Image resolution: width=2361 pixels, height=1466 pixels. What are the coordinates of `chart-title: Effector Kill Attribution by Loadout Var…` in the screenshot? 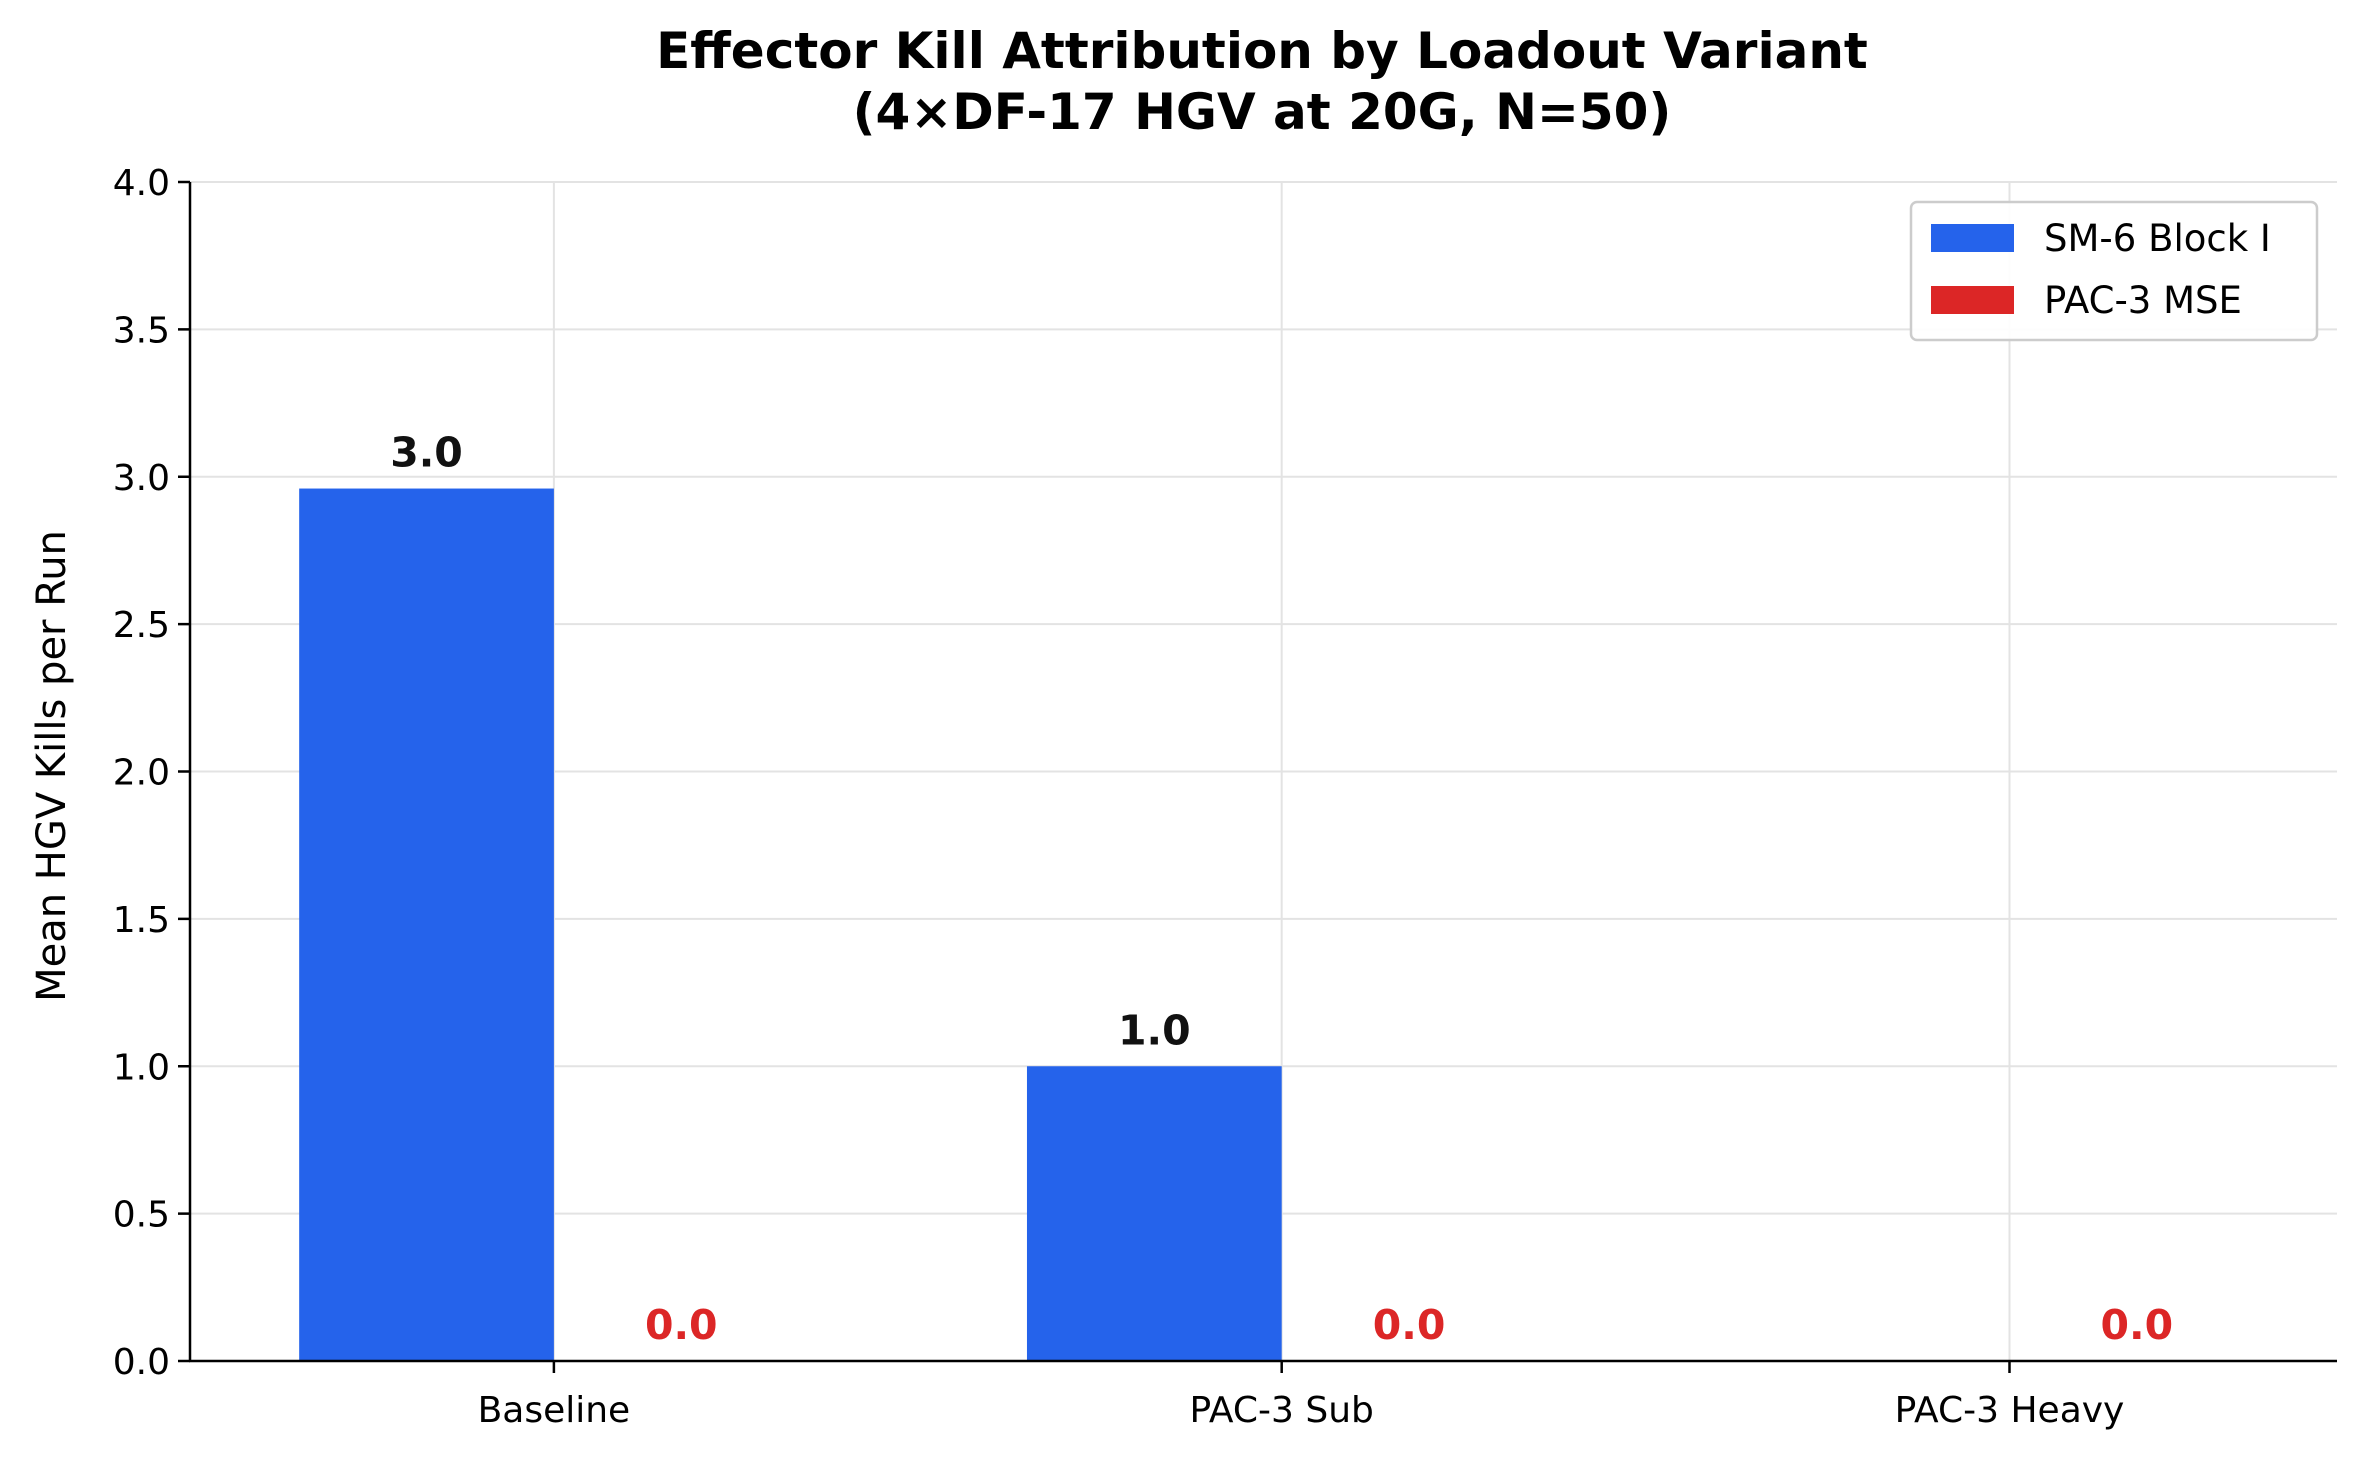 It's located at (1262, 51).